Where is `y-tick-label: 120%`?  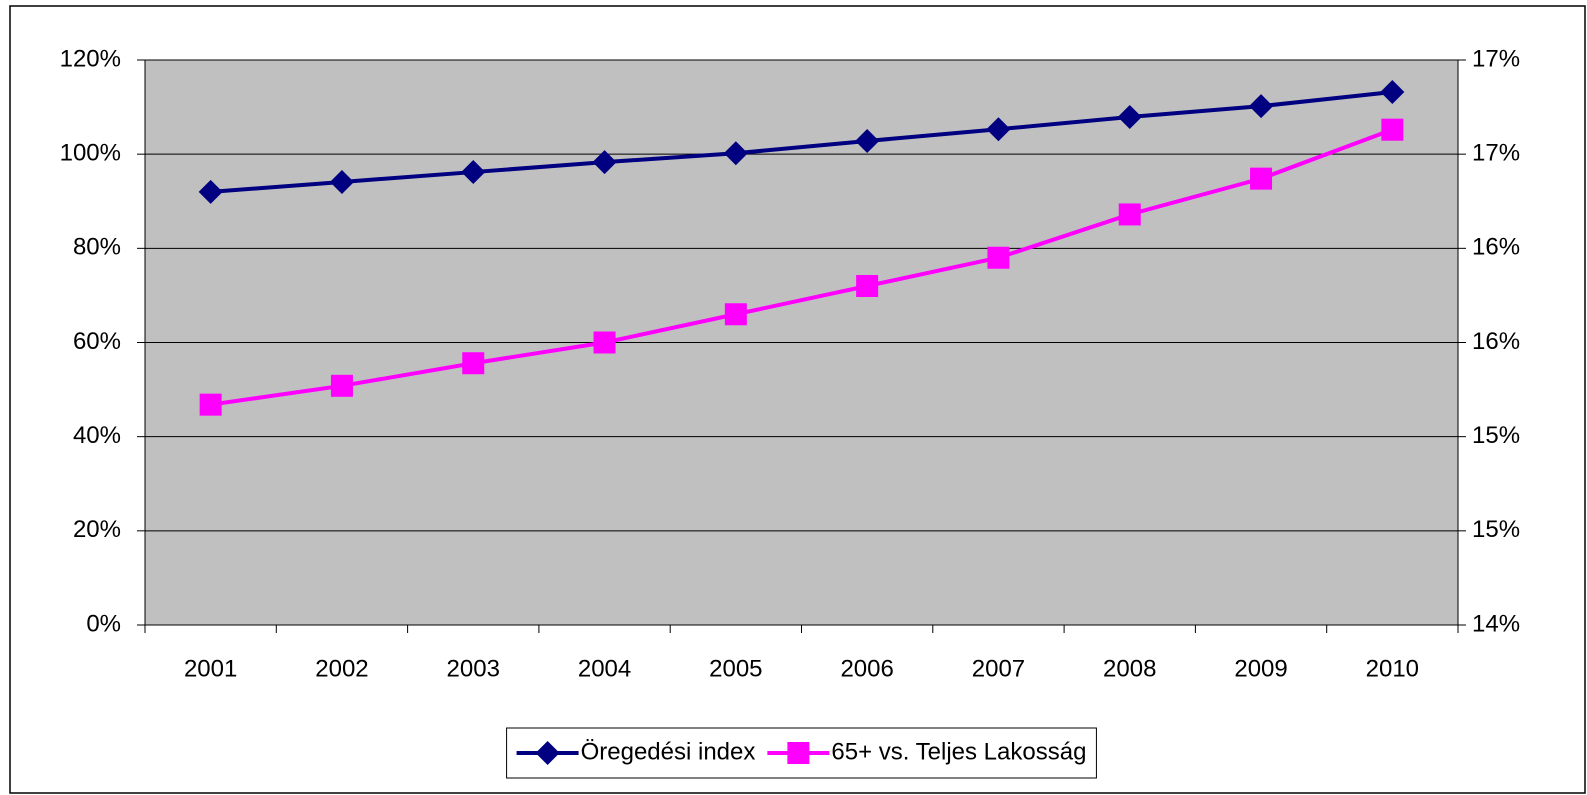 y-tick-label: 120% is located at coordinates (90, 58).